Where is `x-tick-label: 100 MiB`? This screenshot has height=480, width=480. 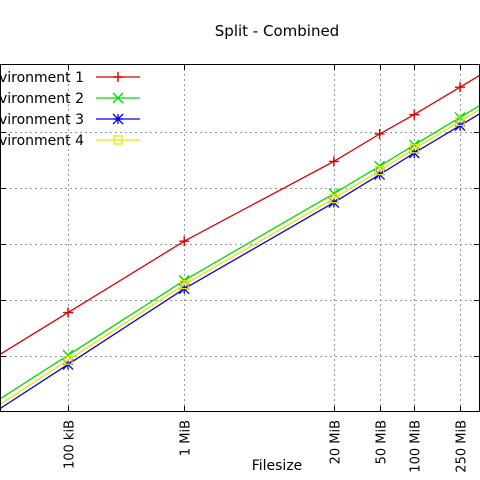 x-tick-label: 100 MiB is located at coordinates (416, 446).